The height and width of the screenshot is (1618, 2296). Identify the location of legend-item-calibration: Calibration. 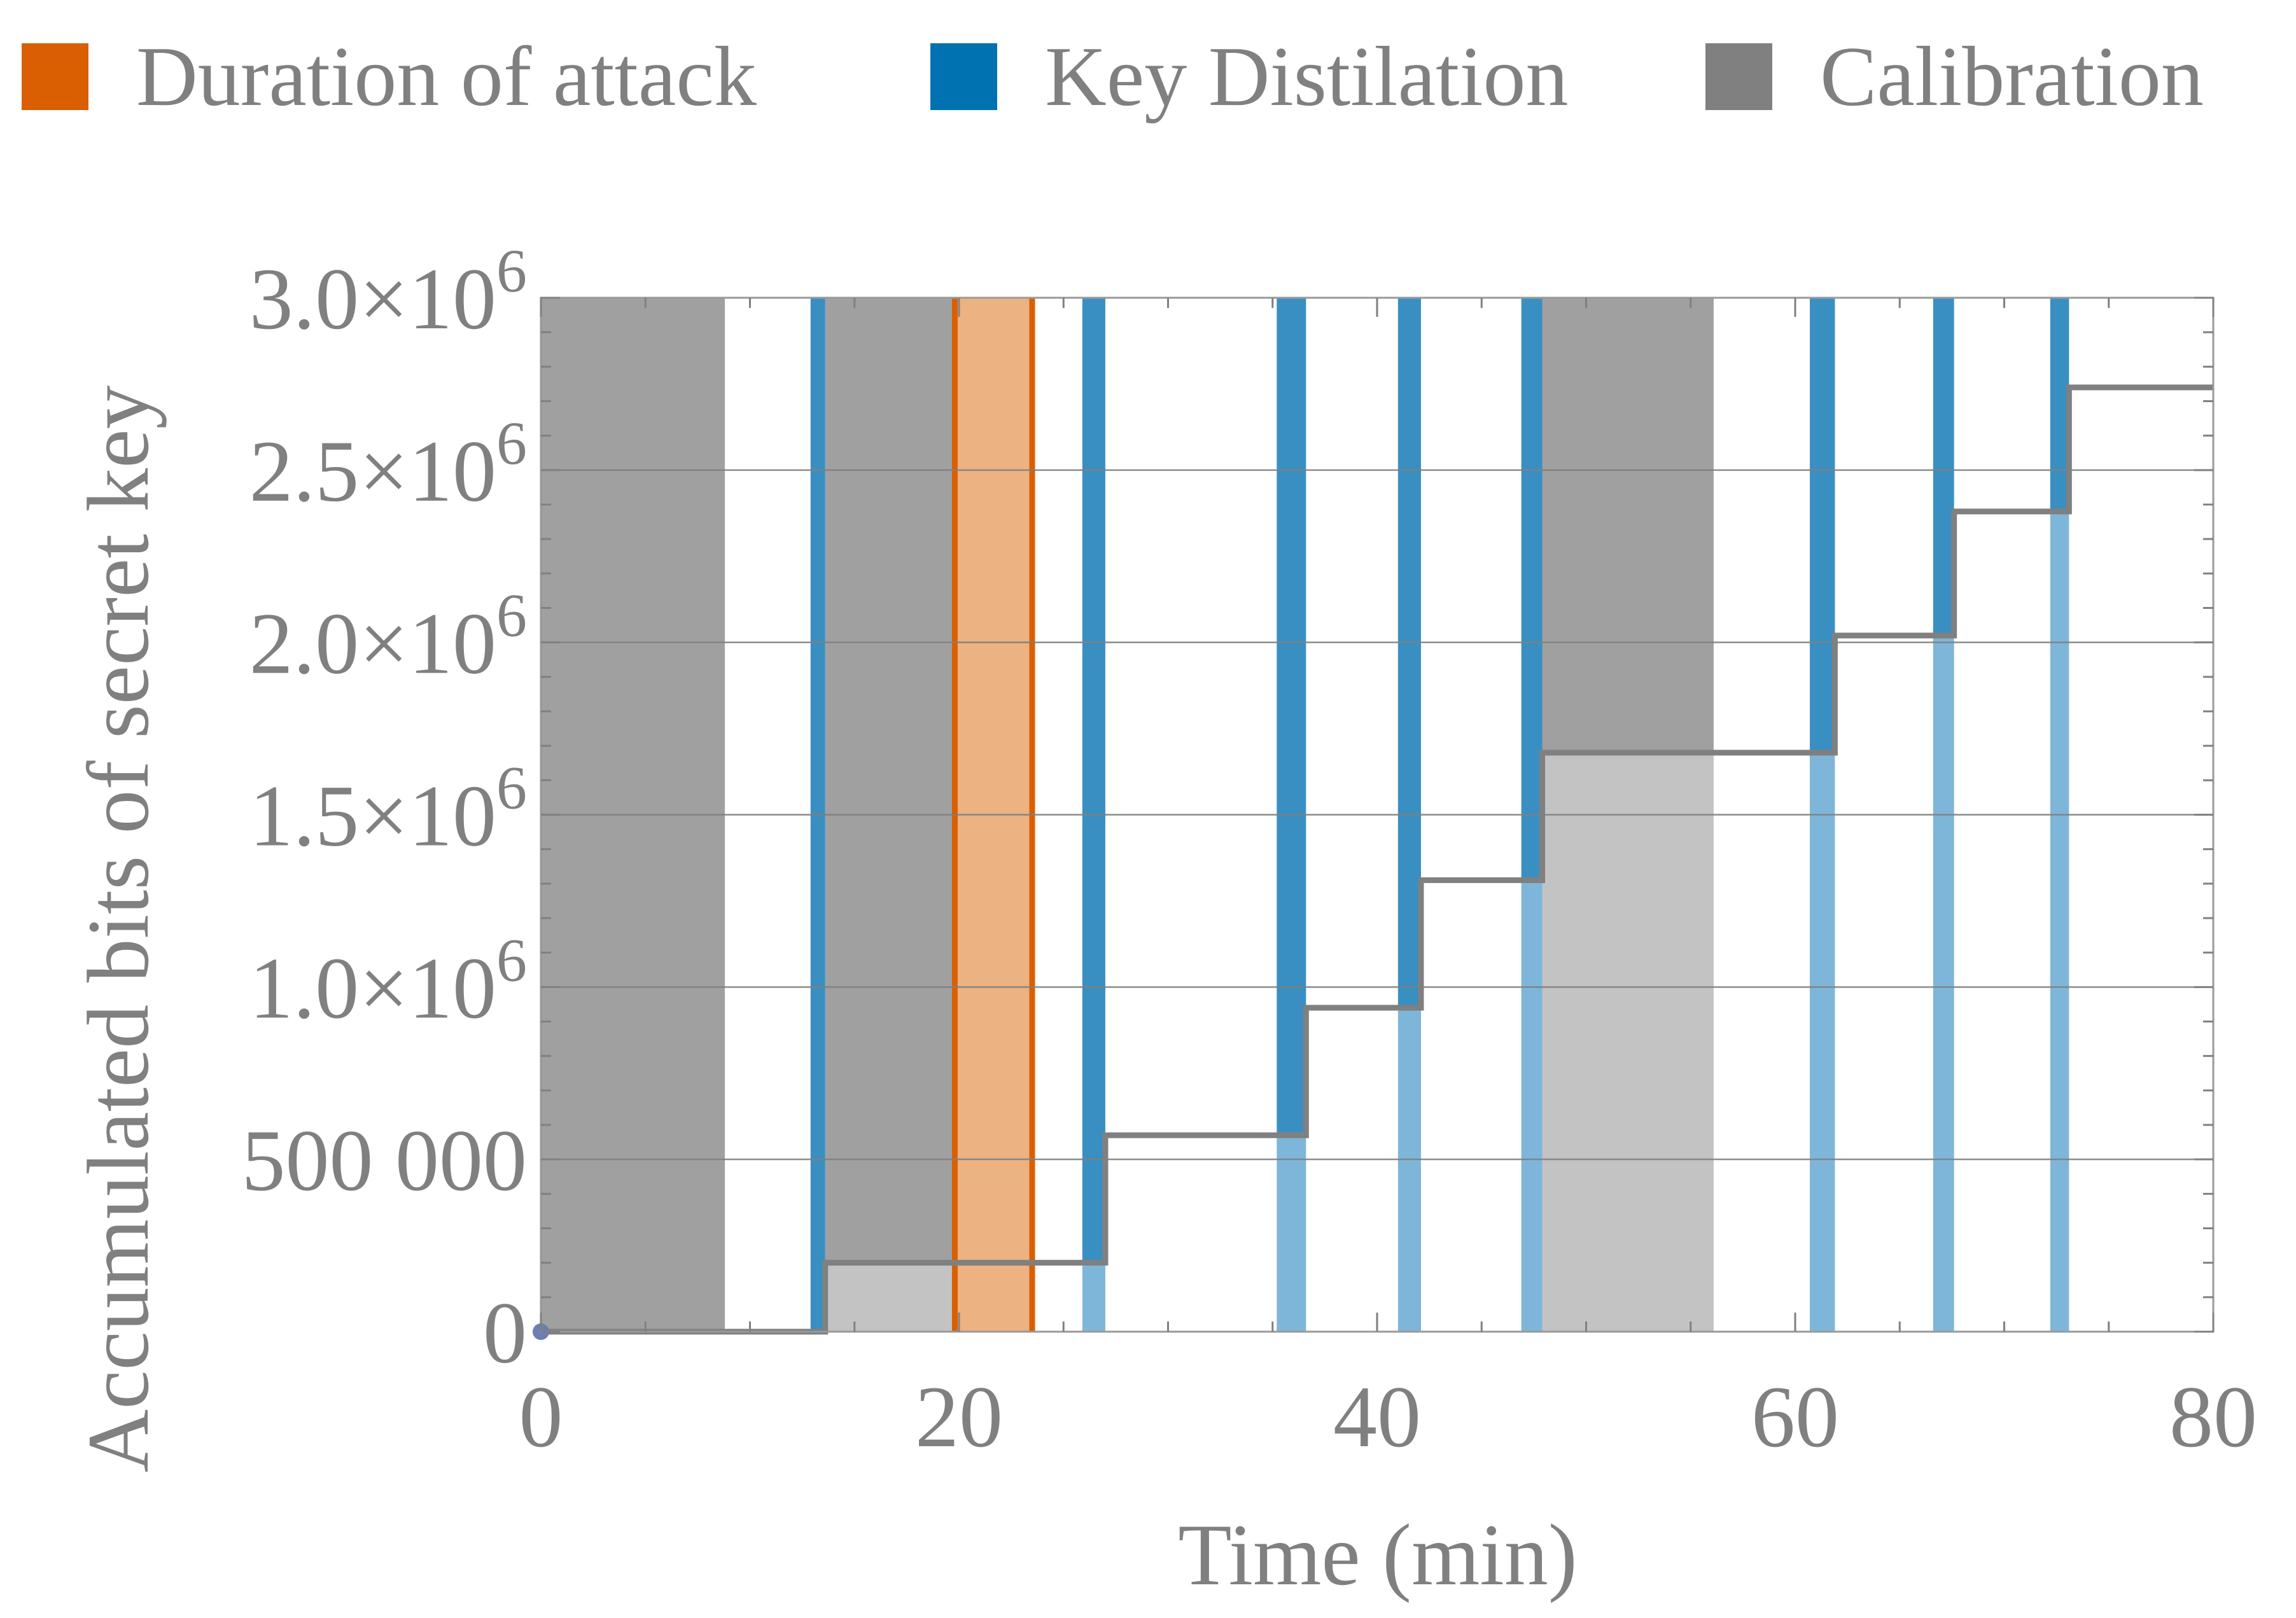
(1954, 76).